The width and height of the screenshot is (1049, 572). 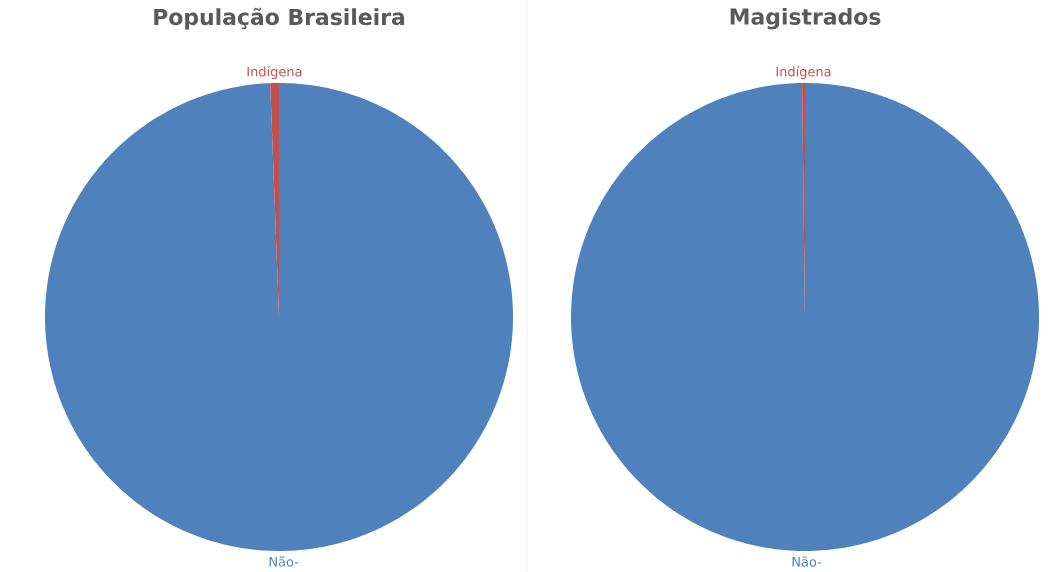 I want to click on chart-title: Magistrados, so click(x=805, y=18).